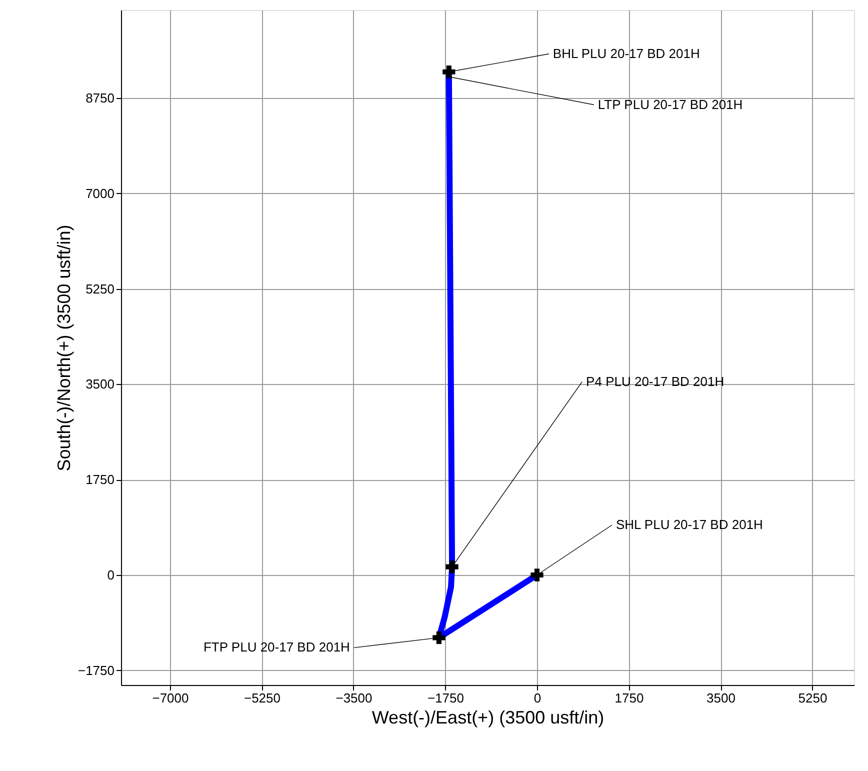 This screenshot has width=868, height=771. What do you see at coordinates (100, 480) in the screenshot?
I see `y-tick-label: 1750` at bounding box center [100, 480].